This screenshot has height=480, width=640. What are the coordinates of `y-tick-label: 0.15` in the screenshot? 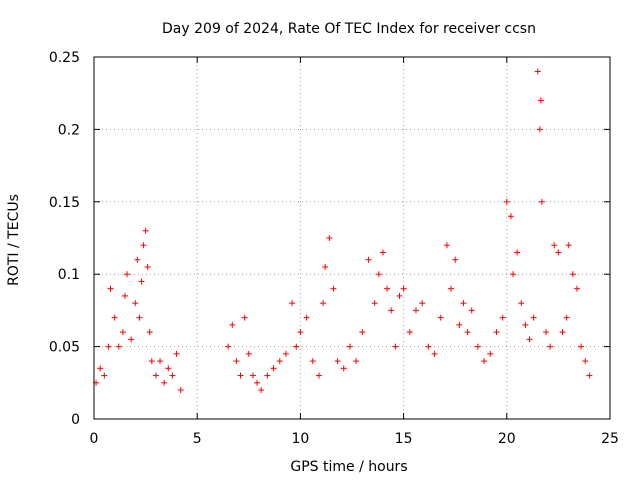 It's located at (64, 203).